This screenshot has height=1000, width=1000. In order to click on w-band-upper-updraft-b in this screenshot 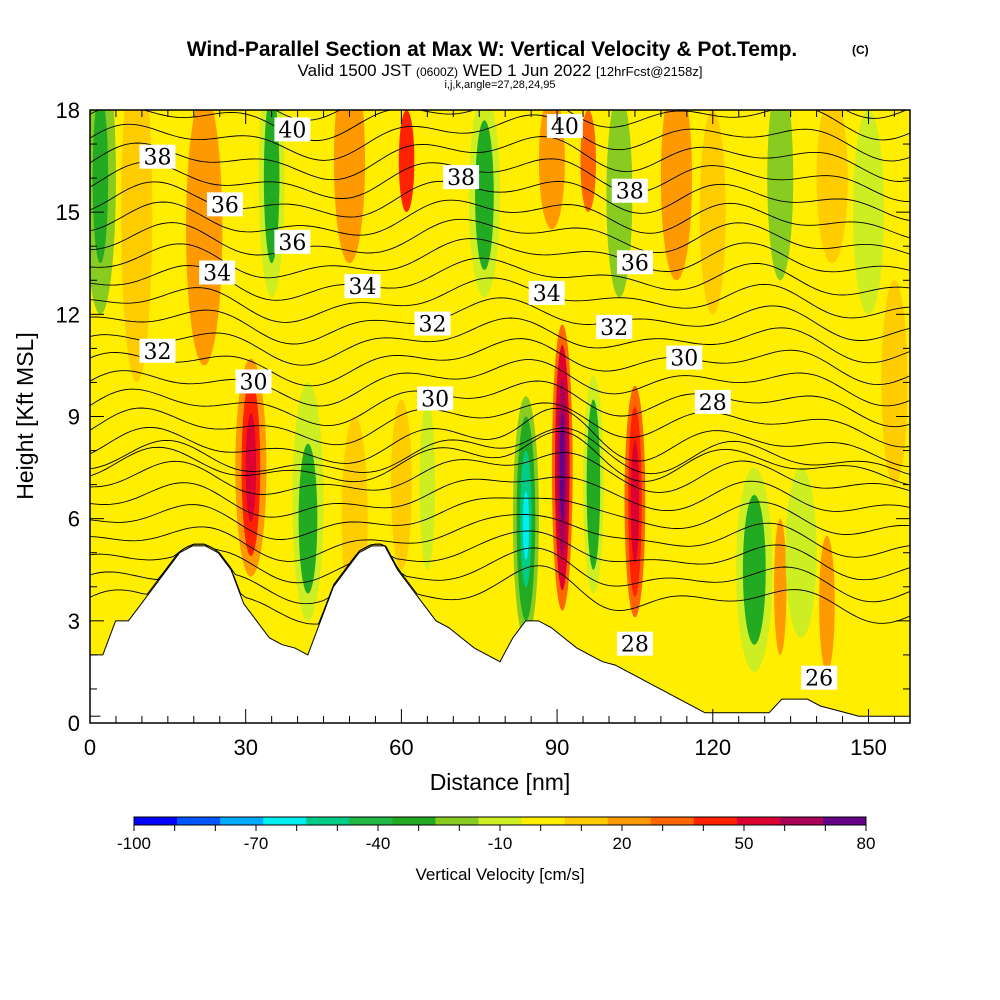, I will do `click(349, 187)`.